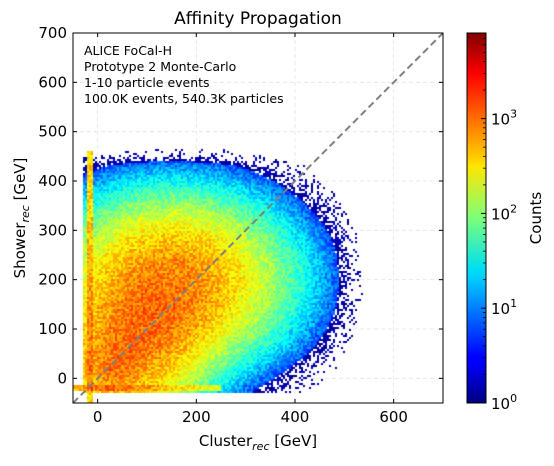 This screenshot has width=554, height=466. I want to click on y-tick-label: 700, so click(52, 33).